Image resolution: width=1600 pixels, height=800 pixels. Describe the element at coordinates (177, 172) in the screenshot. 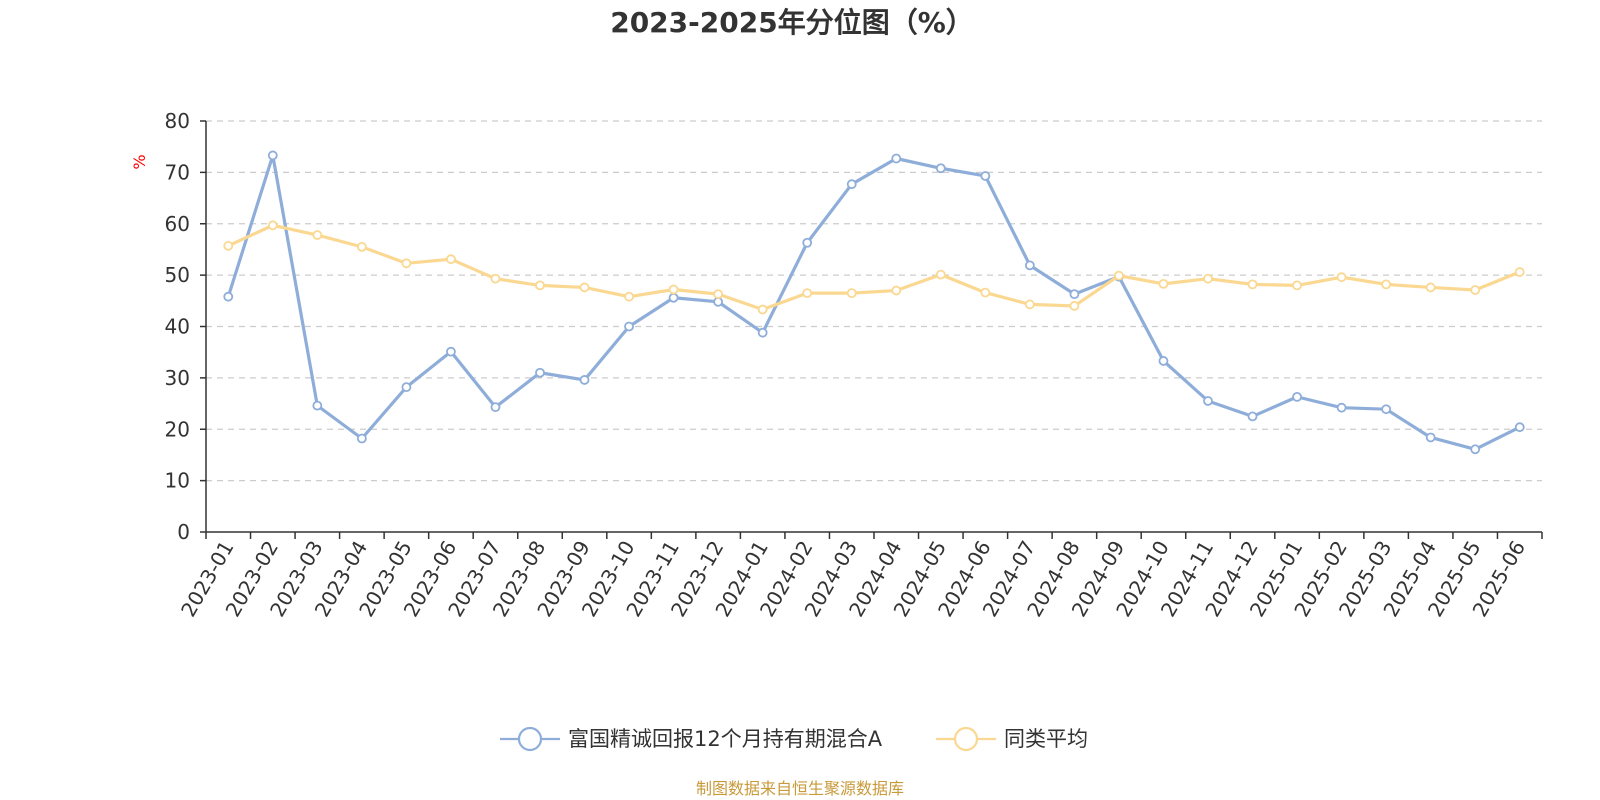

I see `y-tick-label: 70` at that location.